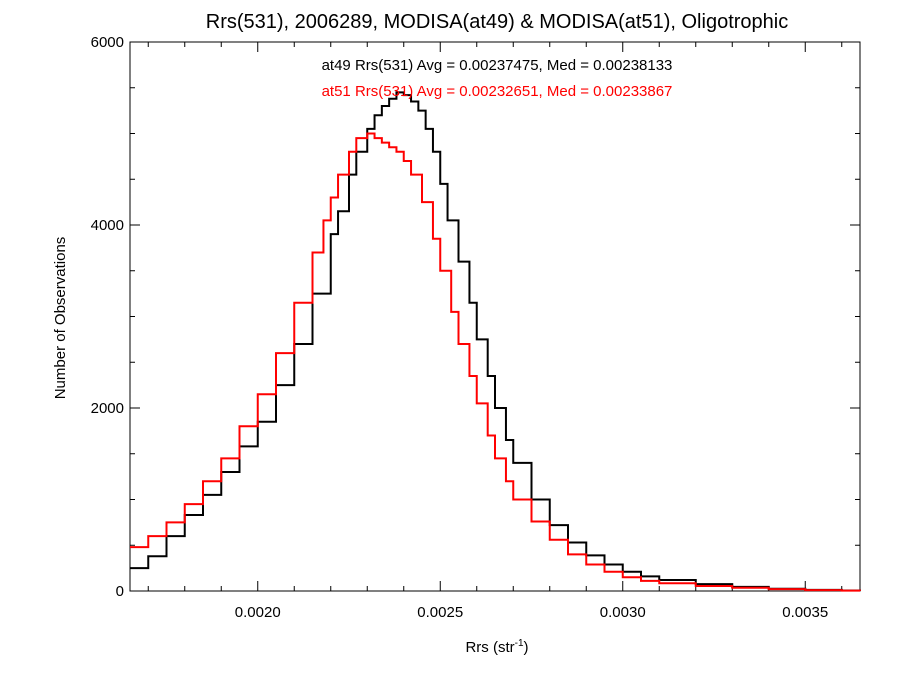 The image size is (900, 675). I want to click on x-axis-label: Rrs (str-1), so click(496, 647).